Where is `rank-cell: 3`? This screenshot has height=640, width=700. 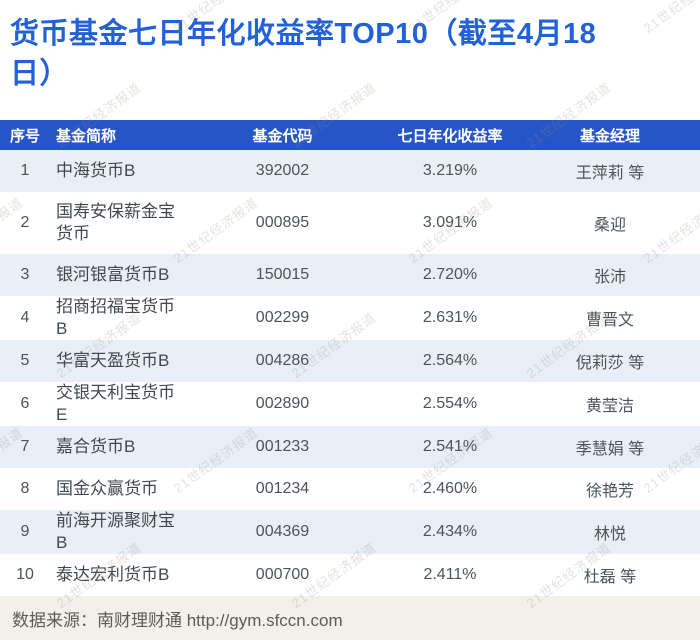
rank-cell: 3 is located at coordinates (25, 274).